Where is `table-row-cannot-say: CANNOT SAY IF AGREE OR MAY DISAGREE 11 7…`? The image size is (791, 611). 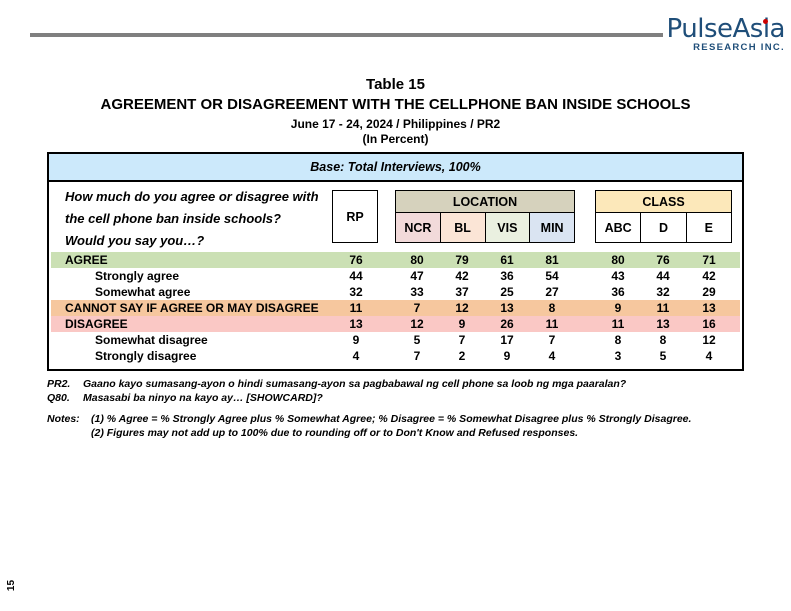 table-row-cannot-say: CANNOT SAY IF AGREE OR MAY DISAGREE 11 7… is located at coordinates (395, 308).